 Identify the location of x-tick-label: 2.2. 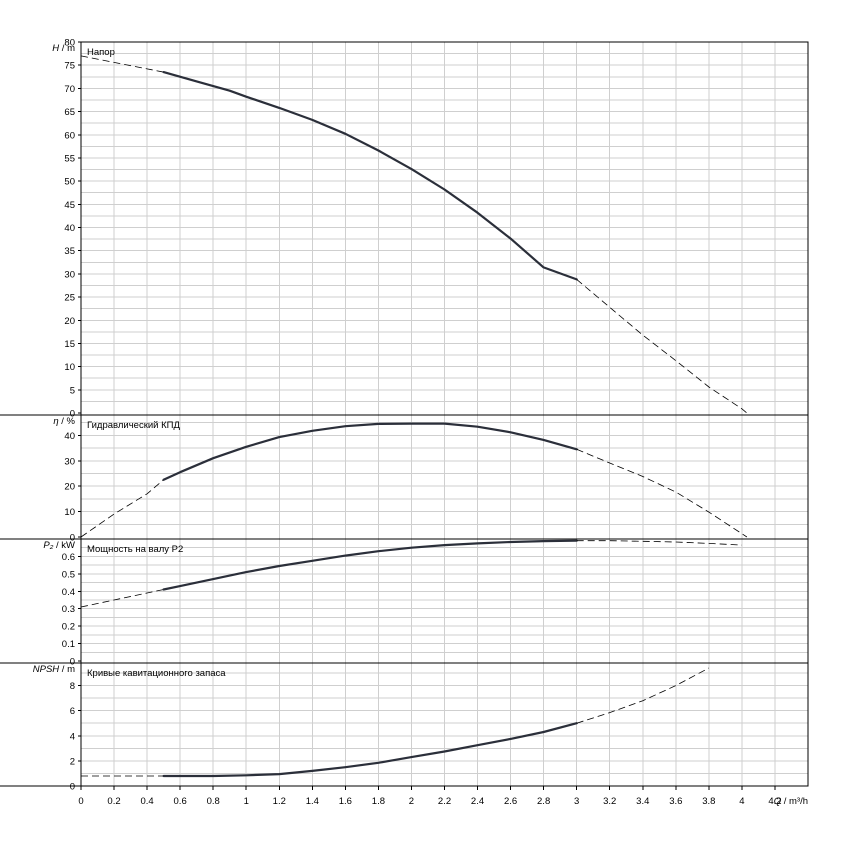
(444, 801).